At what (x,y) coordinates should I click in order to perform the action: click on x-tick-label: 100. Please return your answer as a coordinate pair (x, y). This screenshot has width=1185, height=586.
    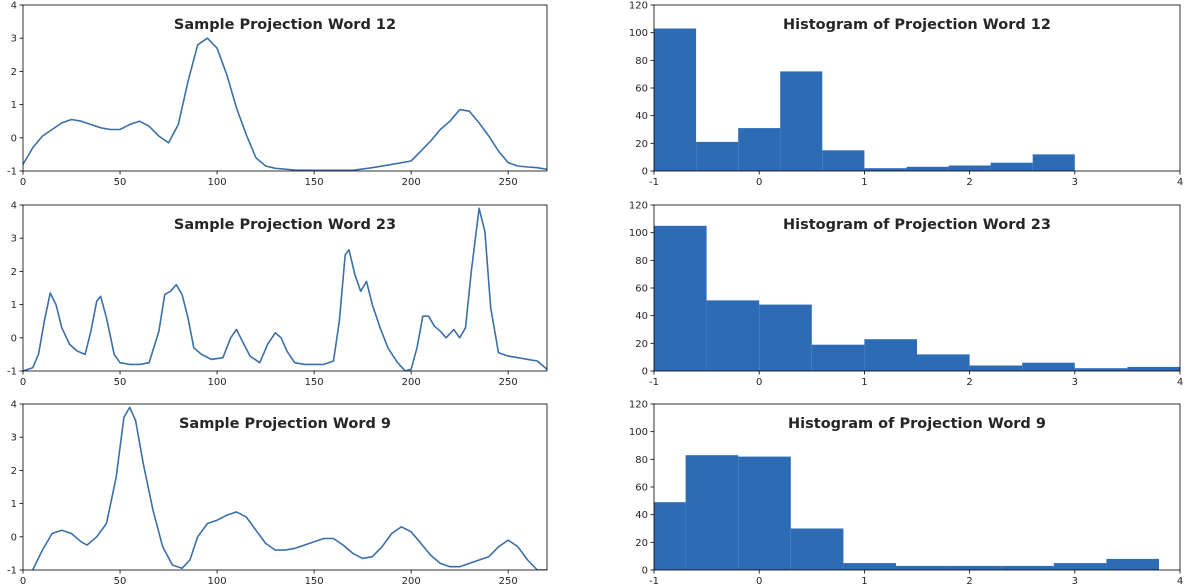
    Looking at the image, I should click on (217, 581).